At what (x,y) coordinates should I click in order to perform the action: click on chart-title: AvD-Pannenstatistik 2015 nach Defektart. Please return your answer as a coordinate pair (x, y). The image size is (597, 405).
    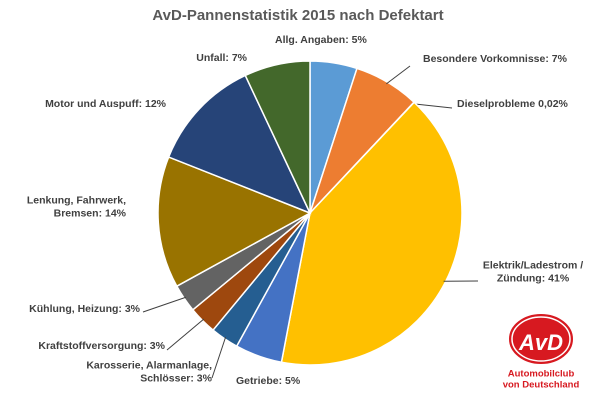
    Looking at the image, I should click on (297, 15).